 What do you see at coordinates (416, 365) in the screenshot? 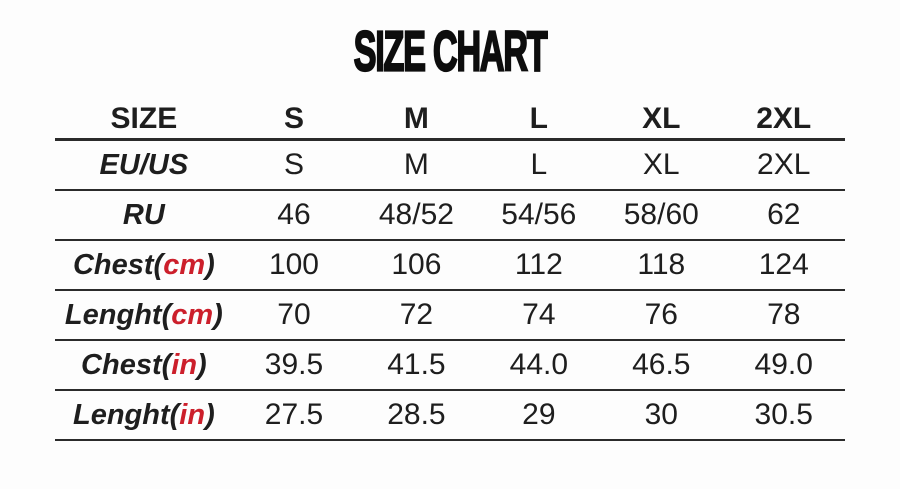
I see `cell-value: 41.5` at bounding box center [416, 365].